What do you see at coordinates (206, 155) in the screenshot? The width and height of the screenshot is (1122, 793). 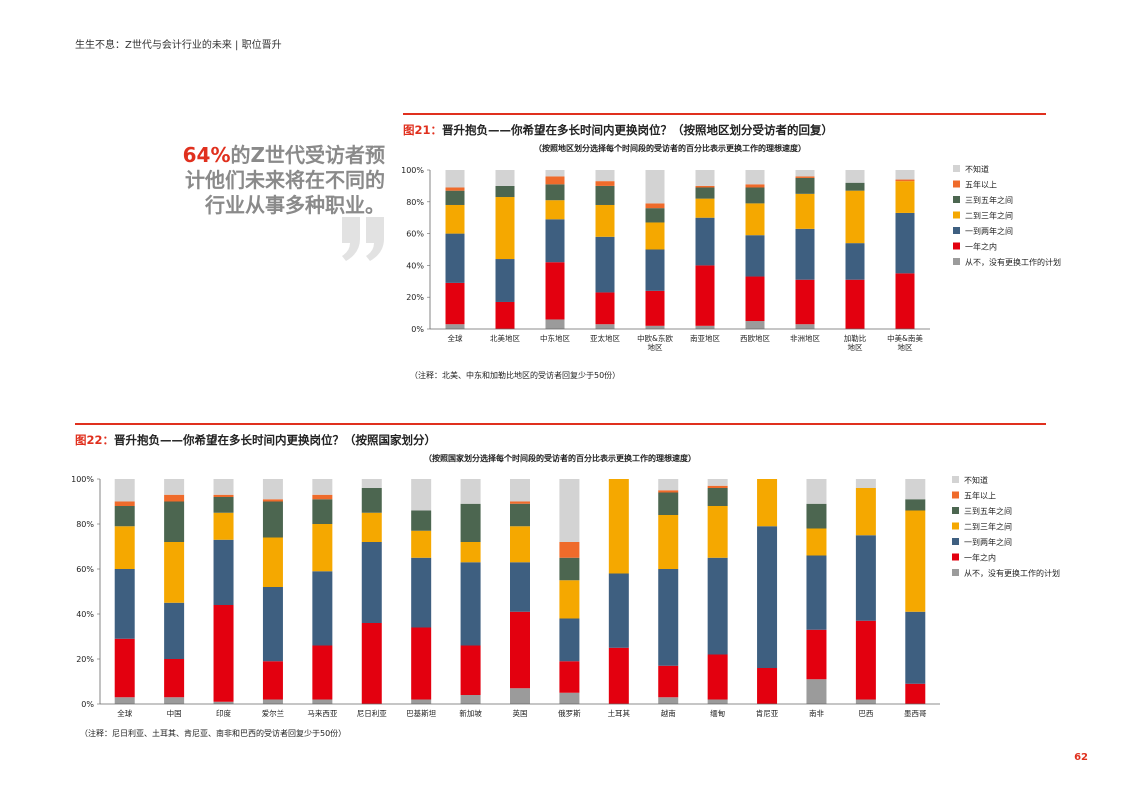 I see `quote-highlight: 64%` at bounding box center [206, 155].